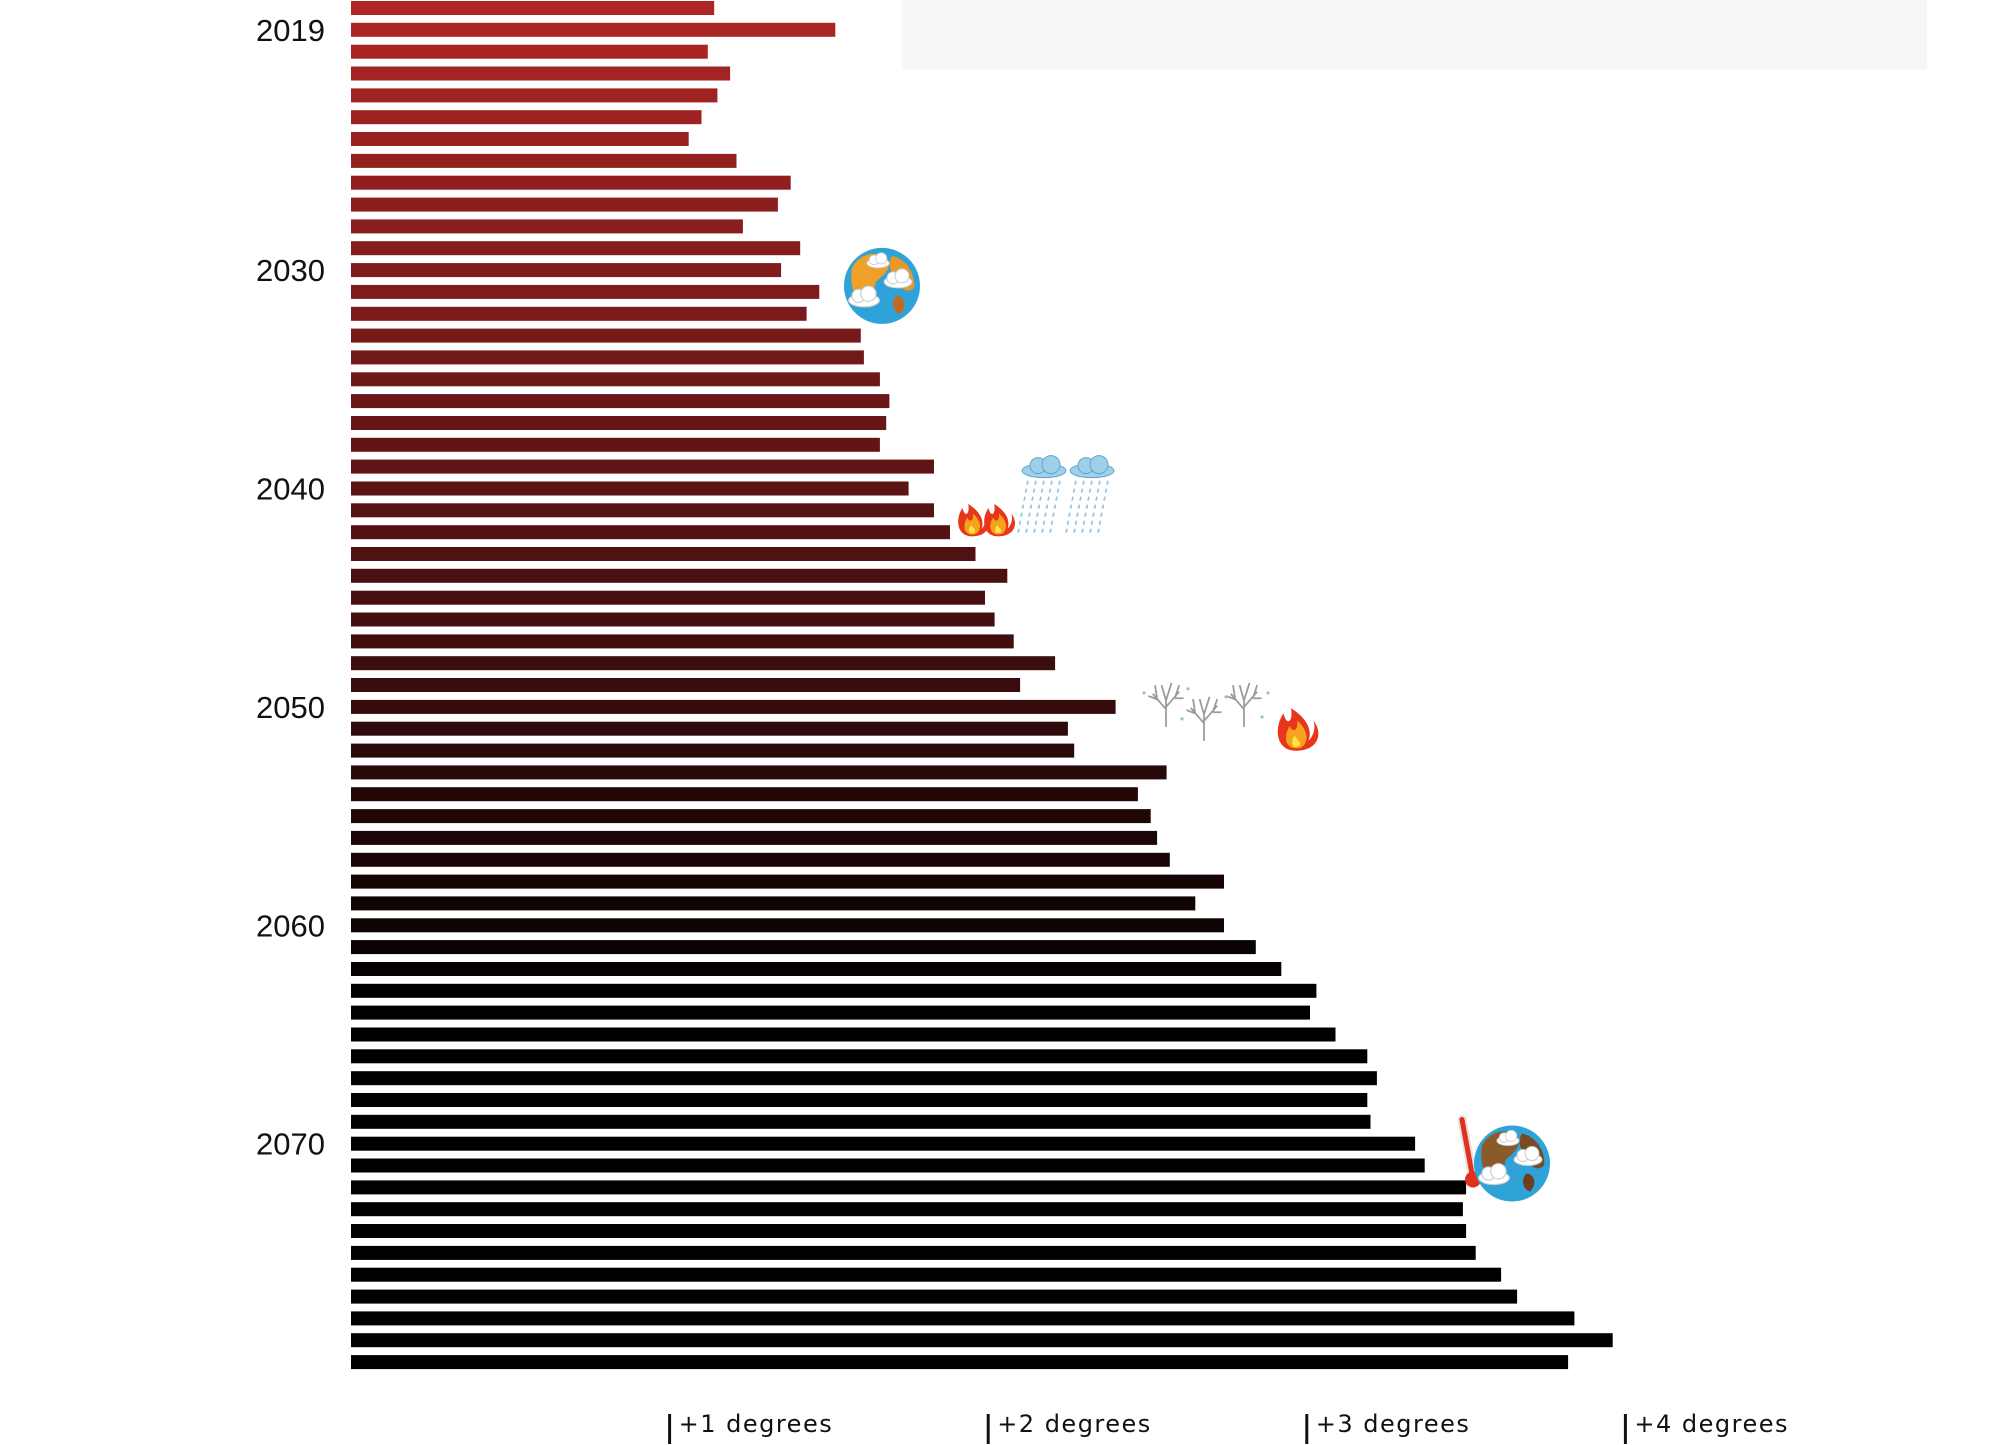  What do you see at coordinates (566, 270) in the screenshot?
I see `bar-2030` at bounding box center [566, 270].